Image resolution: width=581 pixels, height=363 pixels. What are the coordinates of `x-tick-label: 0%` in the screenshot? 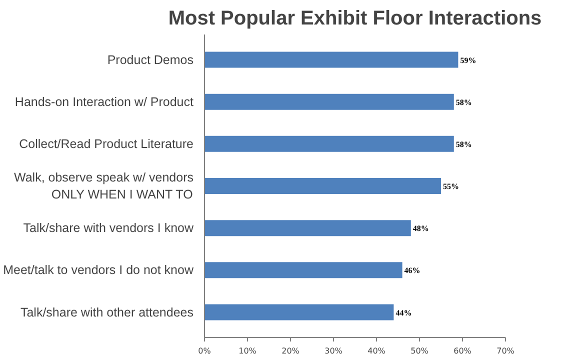 It's located at (205, 351).